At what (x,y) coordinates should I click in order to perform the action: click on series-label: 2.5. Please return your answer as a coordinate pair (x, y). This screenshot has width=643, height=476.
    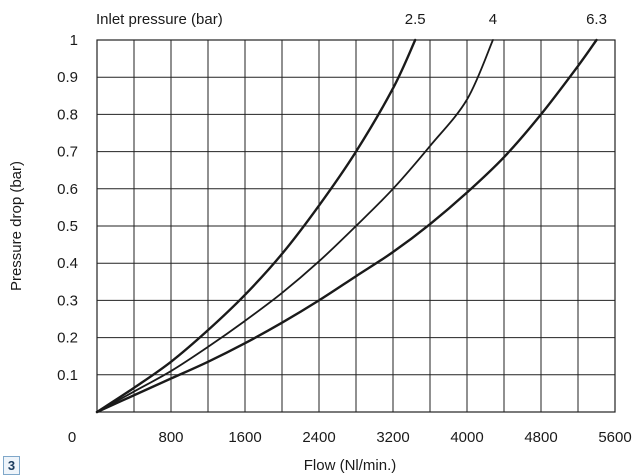
    Looking at the image, I should click on (415, 19).